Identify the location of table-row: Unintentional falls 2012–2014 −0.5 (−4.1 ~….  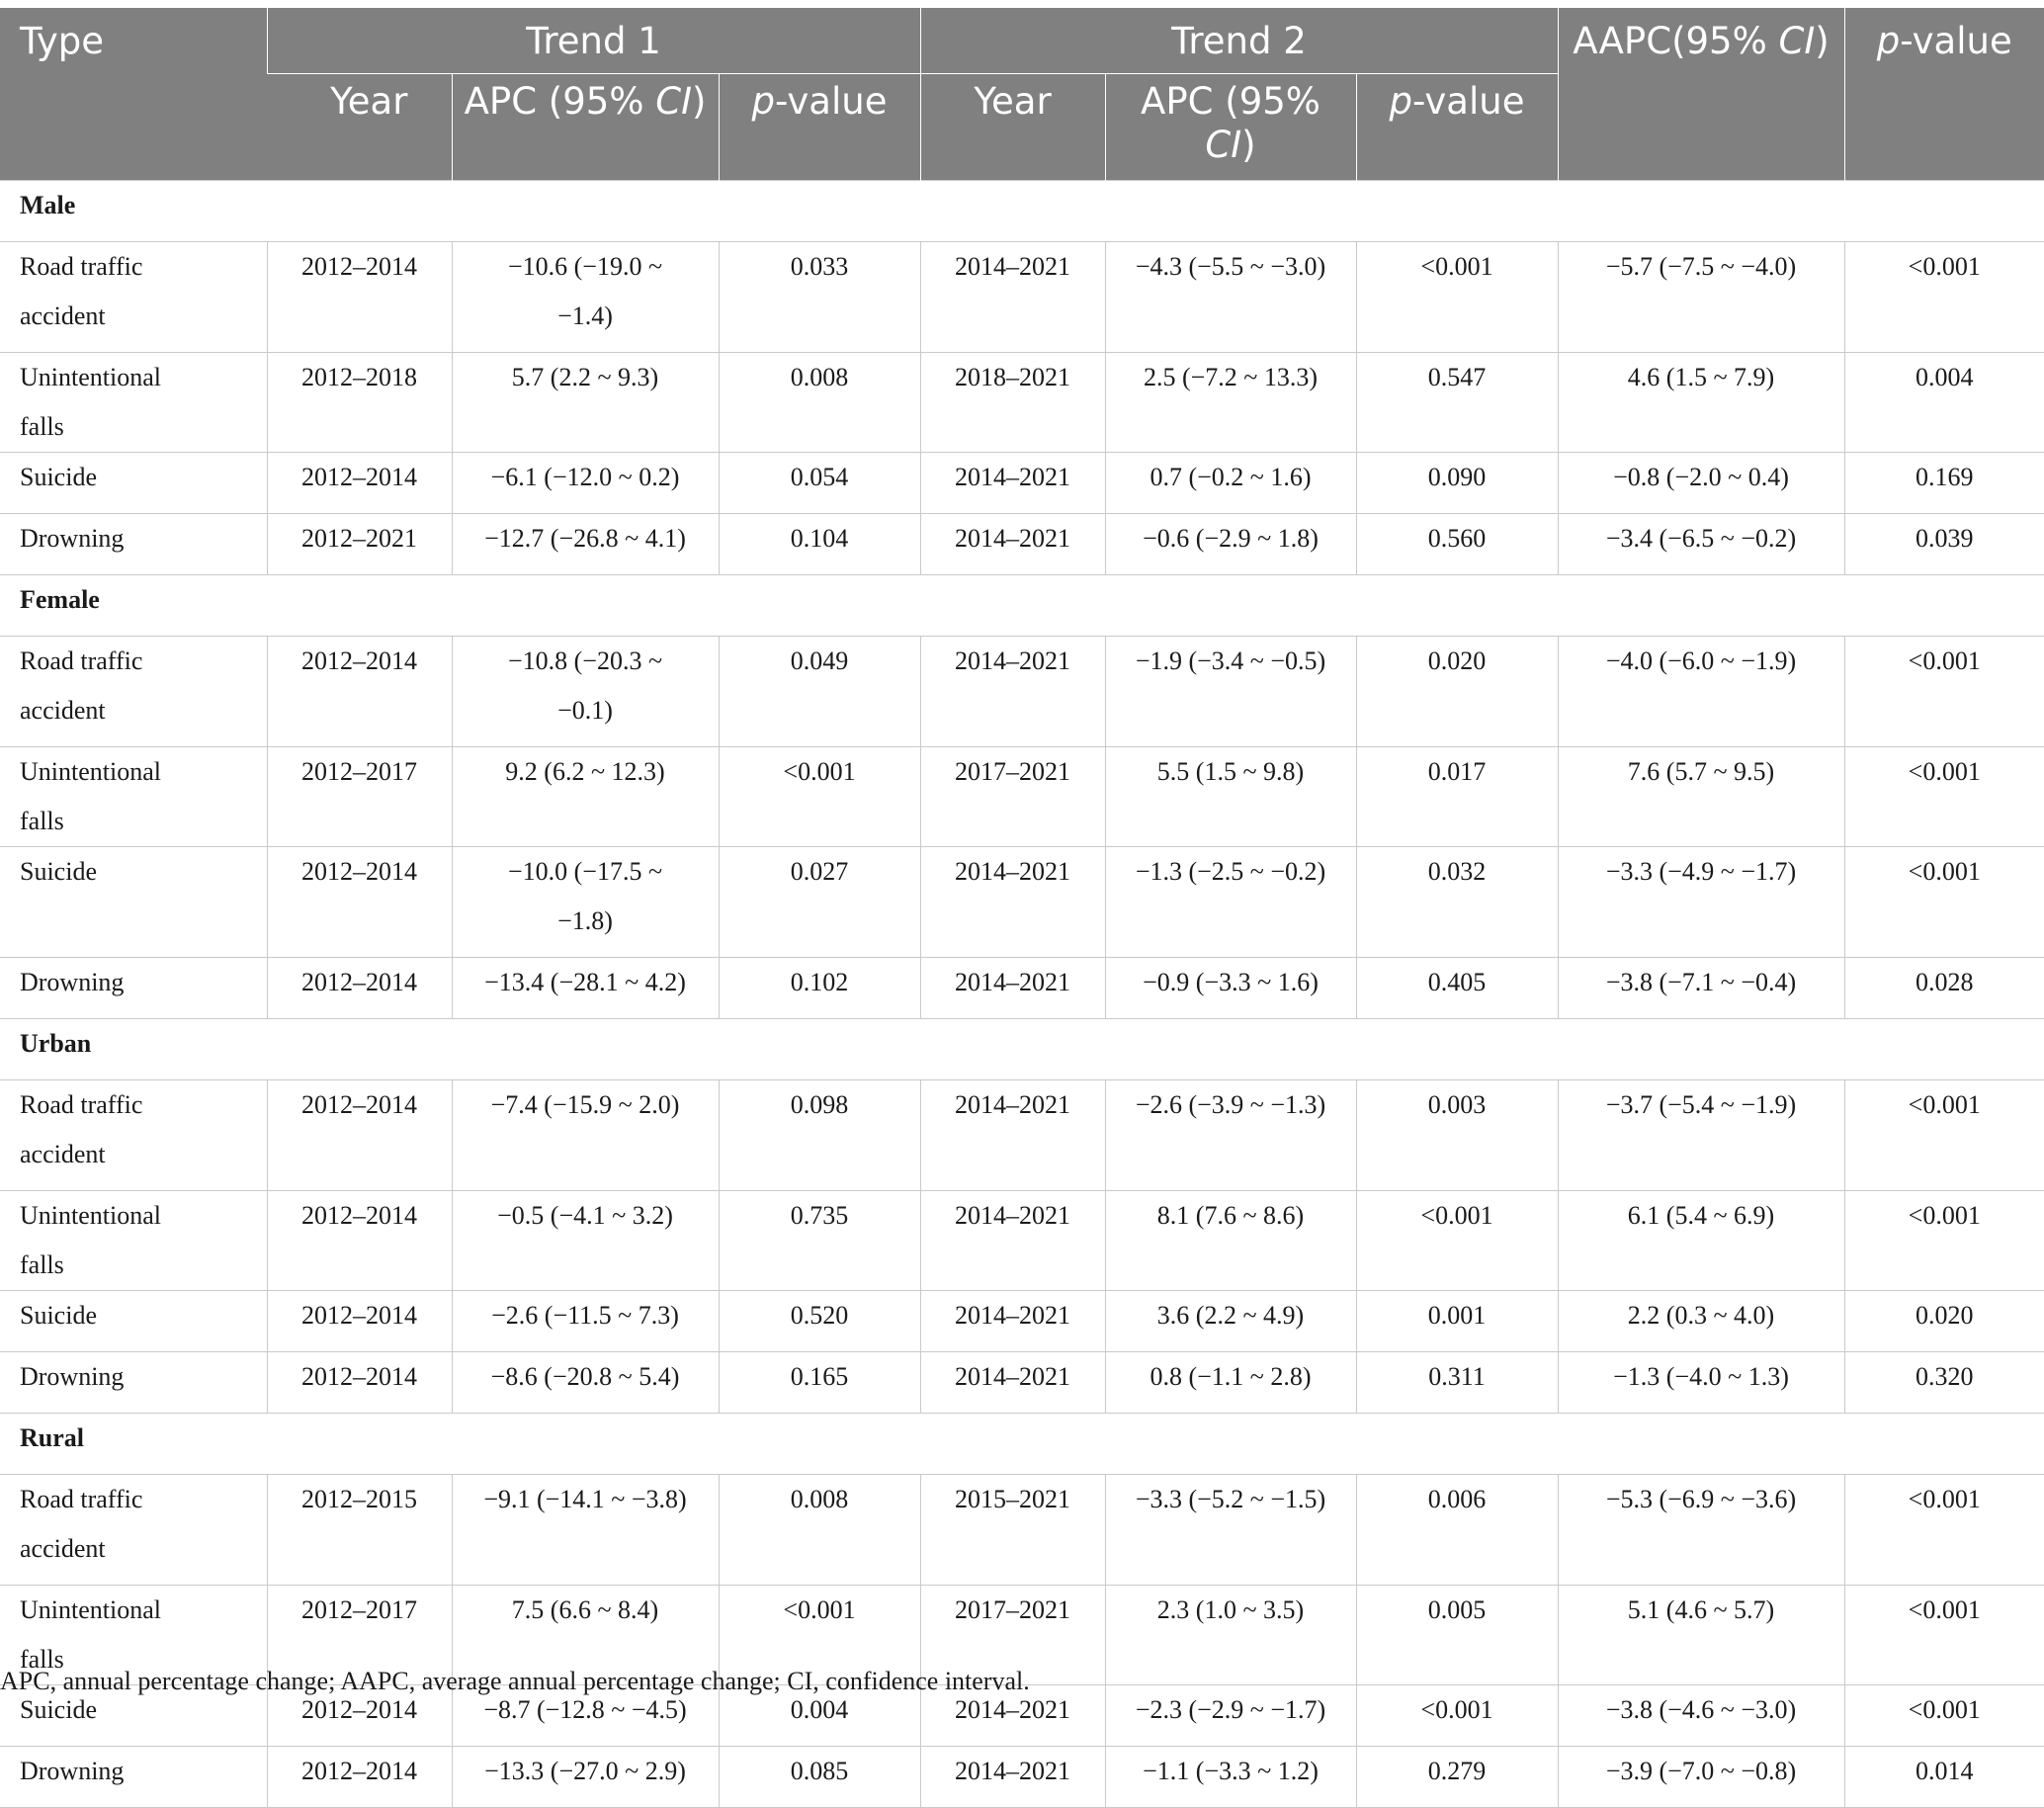
(1022, 1240).